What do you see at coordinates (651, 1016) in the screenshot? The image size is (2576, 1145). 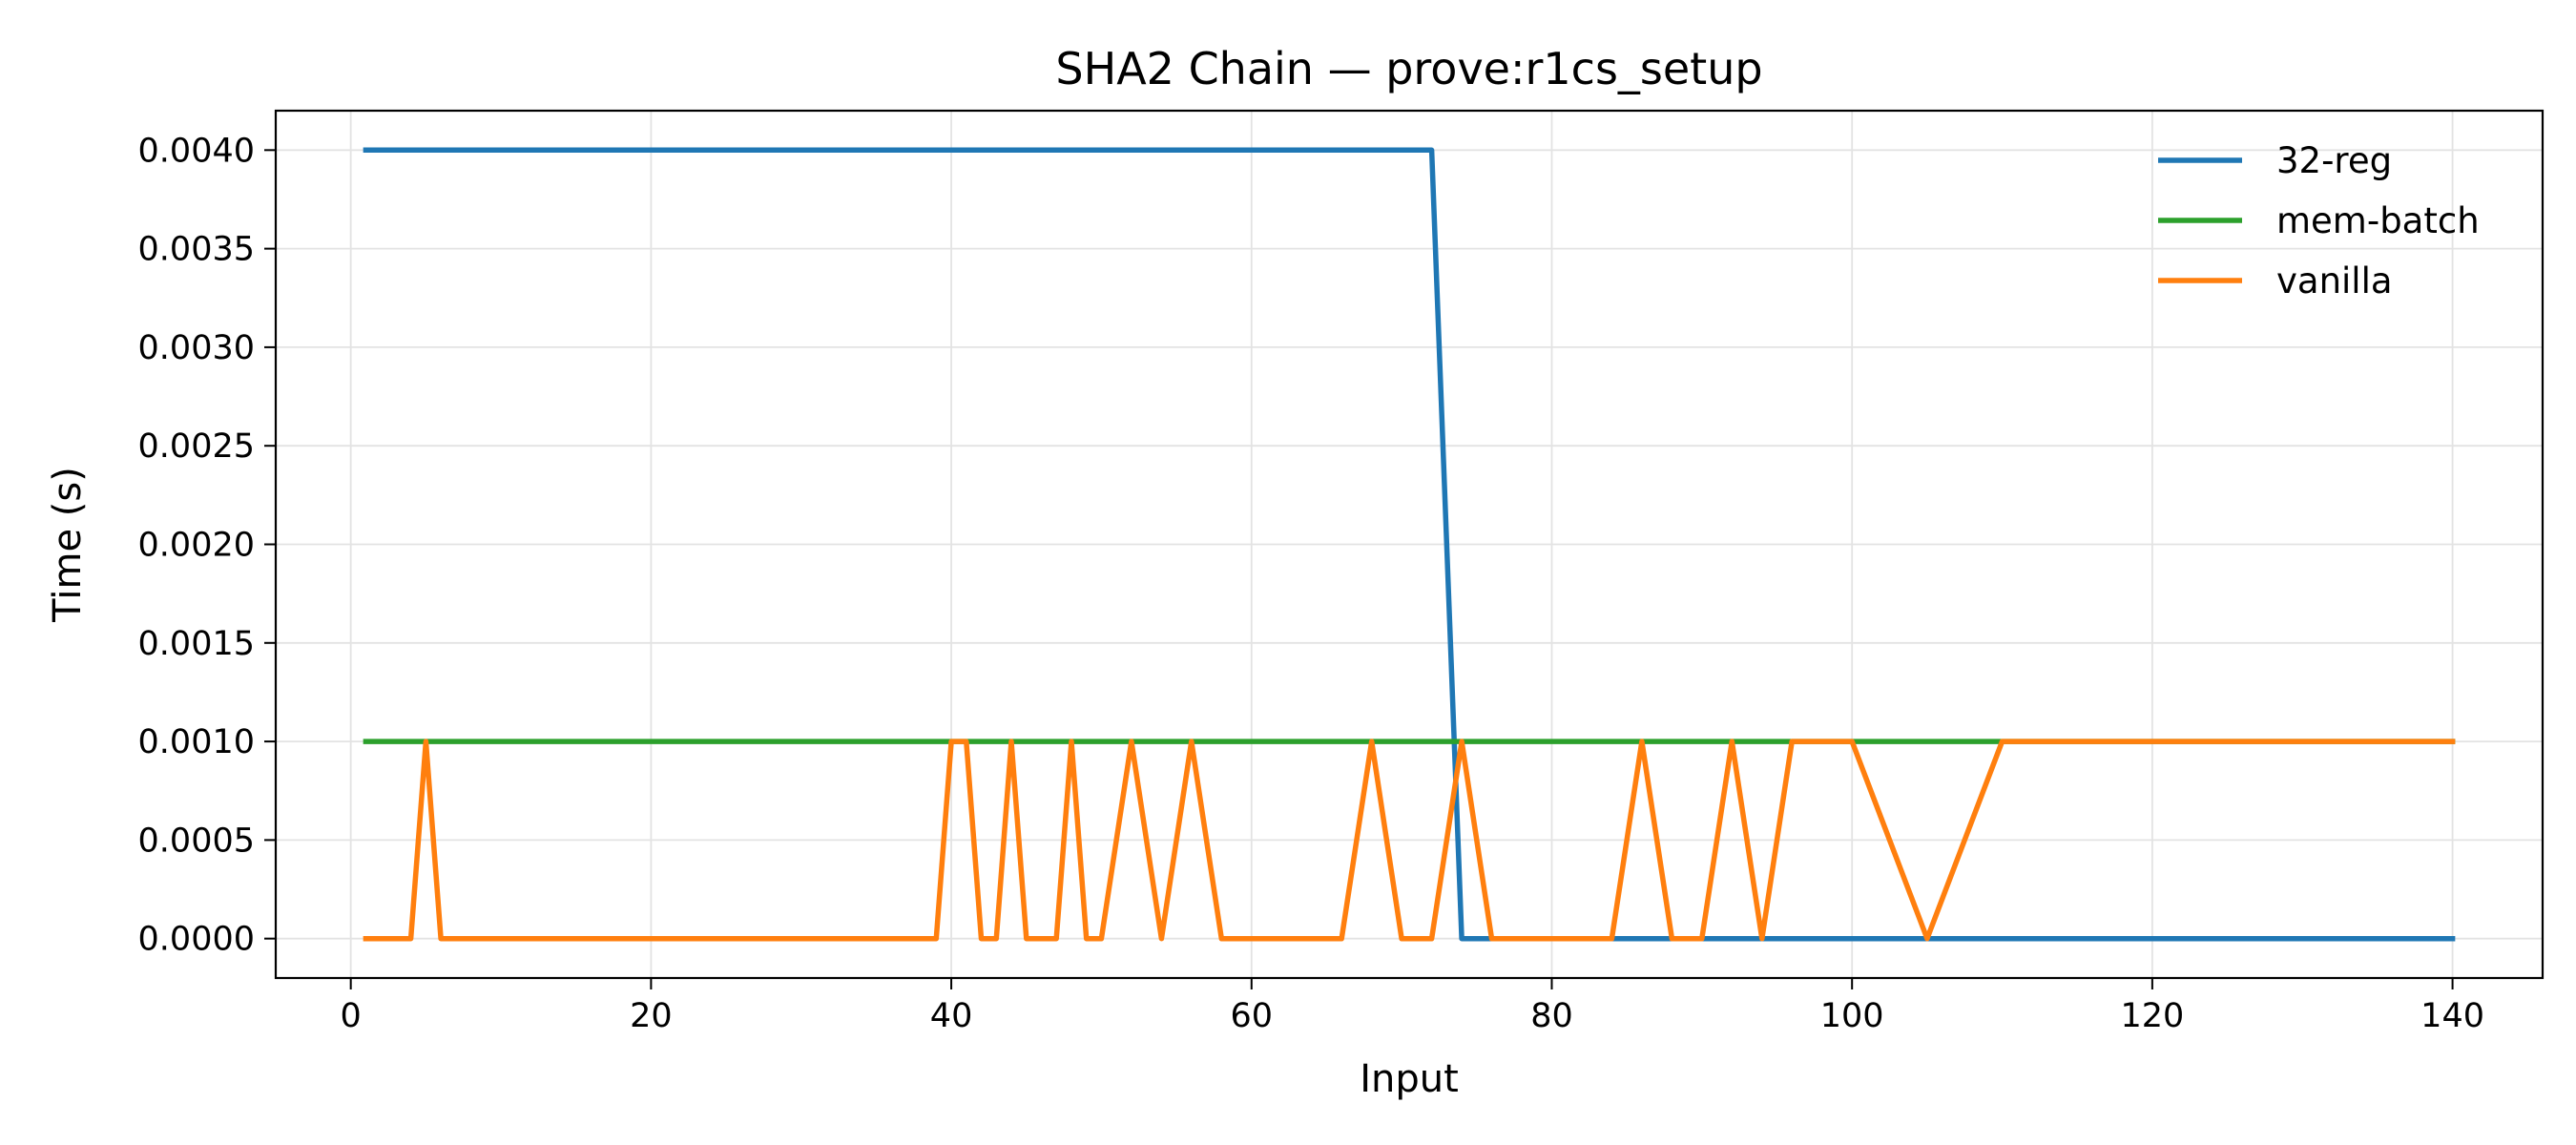 I see `x-tick-label: 20` at bounding box center [651, 1016].